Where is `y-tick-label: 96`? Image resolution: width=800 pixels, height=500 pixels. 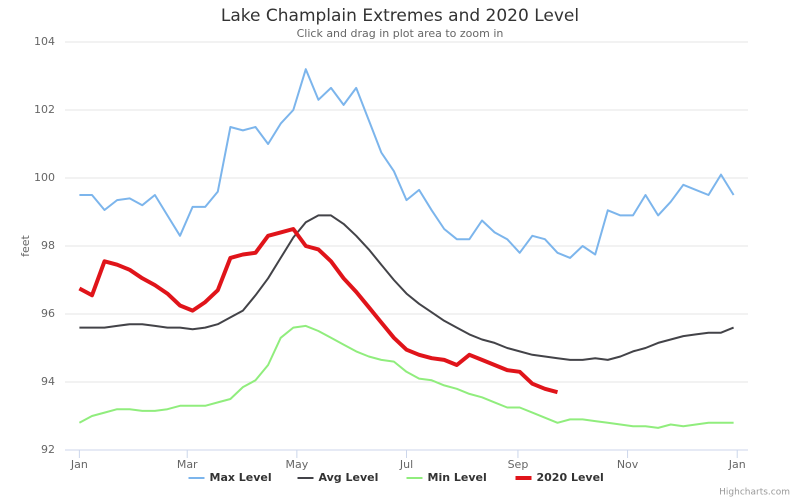
y-tick-label: 96 is located at coordinates (48, 313).